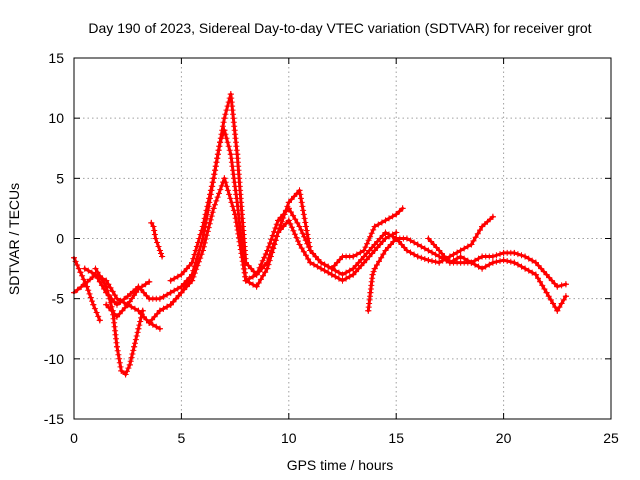  Describe the element at coordinates (54, 359) in the screenshot. I see `y-tick-label: -10` at that location.